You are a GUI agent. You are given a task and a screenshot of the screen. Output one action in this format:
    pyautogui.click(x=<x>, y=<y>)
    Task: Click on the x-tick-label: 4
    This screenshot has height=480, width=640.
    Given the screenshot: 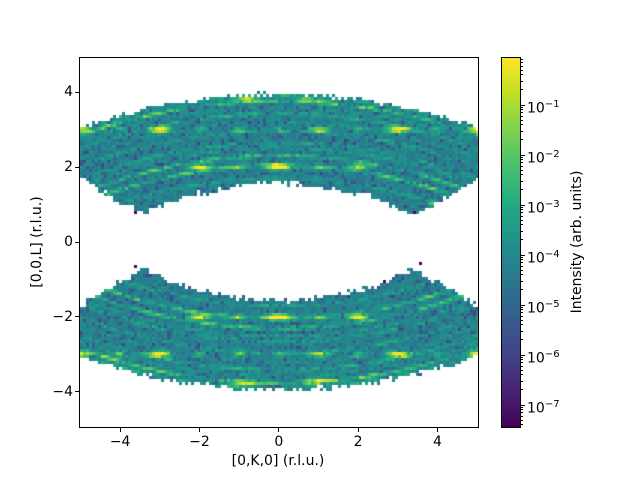 What is the action you would take?
    pyautogui.click(x=437, y=442)
    